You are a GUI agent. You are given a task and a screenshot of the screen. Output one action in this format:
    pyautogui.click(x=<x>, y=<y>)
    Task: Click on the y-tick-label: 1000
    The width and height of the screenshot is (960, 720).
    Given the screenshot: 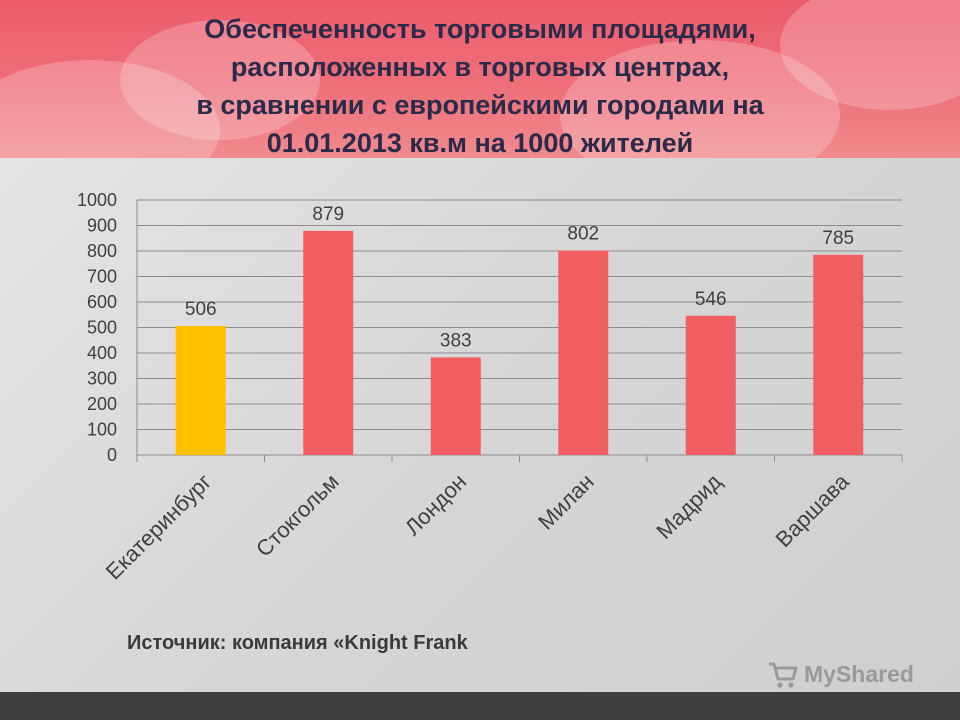 What is the action you would take?
    pyautogui.click(x=97, y=200)
    